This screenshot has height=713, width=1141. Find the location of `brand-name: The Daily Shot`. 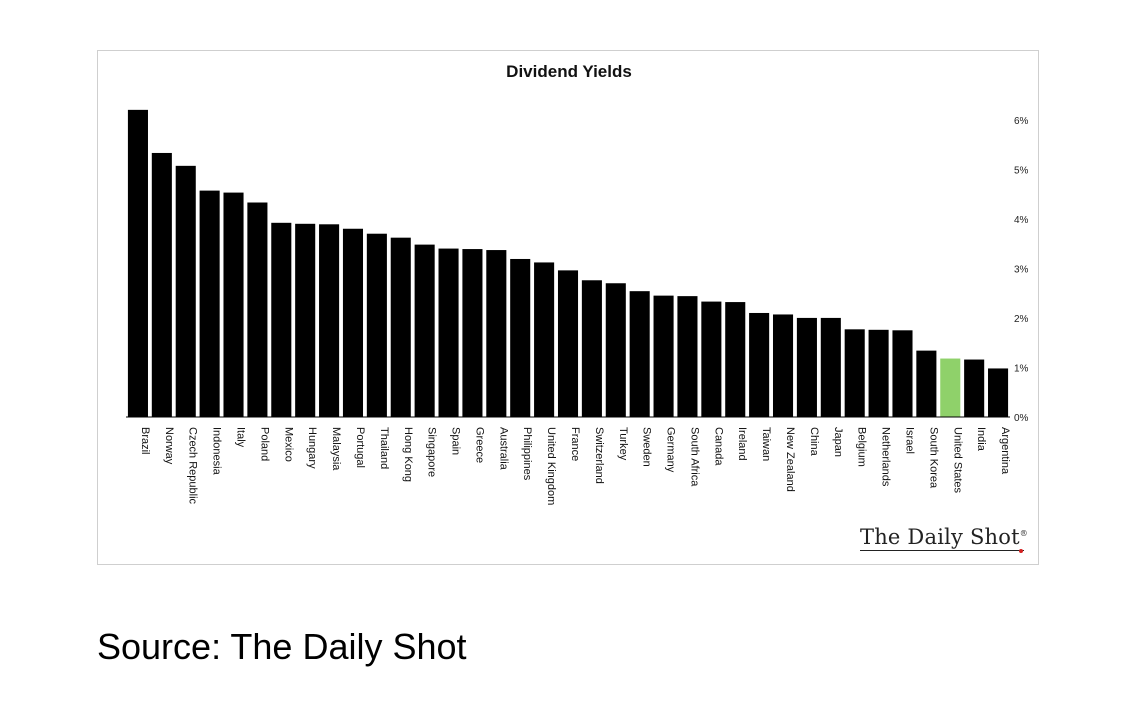

brand-name: The Daily Shot is located at coordinates (940, 537).